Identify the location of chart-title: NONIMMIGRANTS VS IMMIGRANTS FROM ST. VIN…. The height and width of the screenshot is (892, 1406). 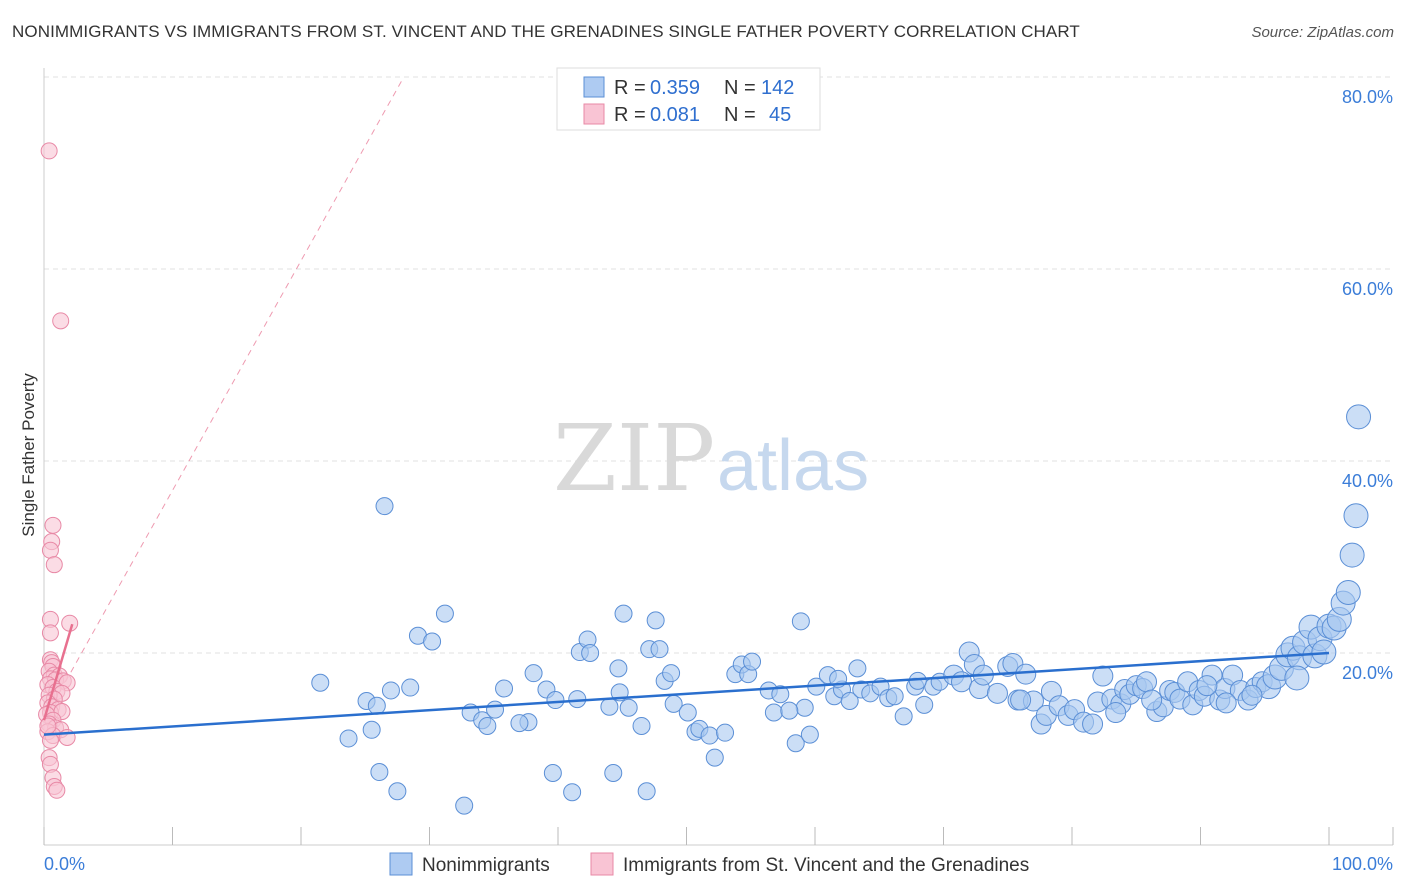
(546, 31).